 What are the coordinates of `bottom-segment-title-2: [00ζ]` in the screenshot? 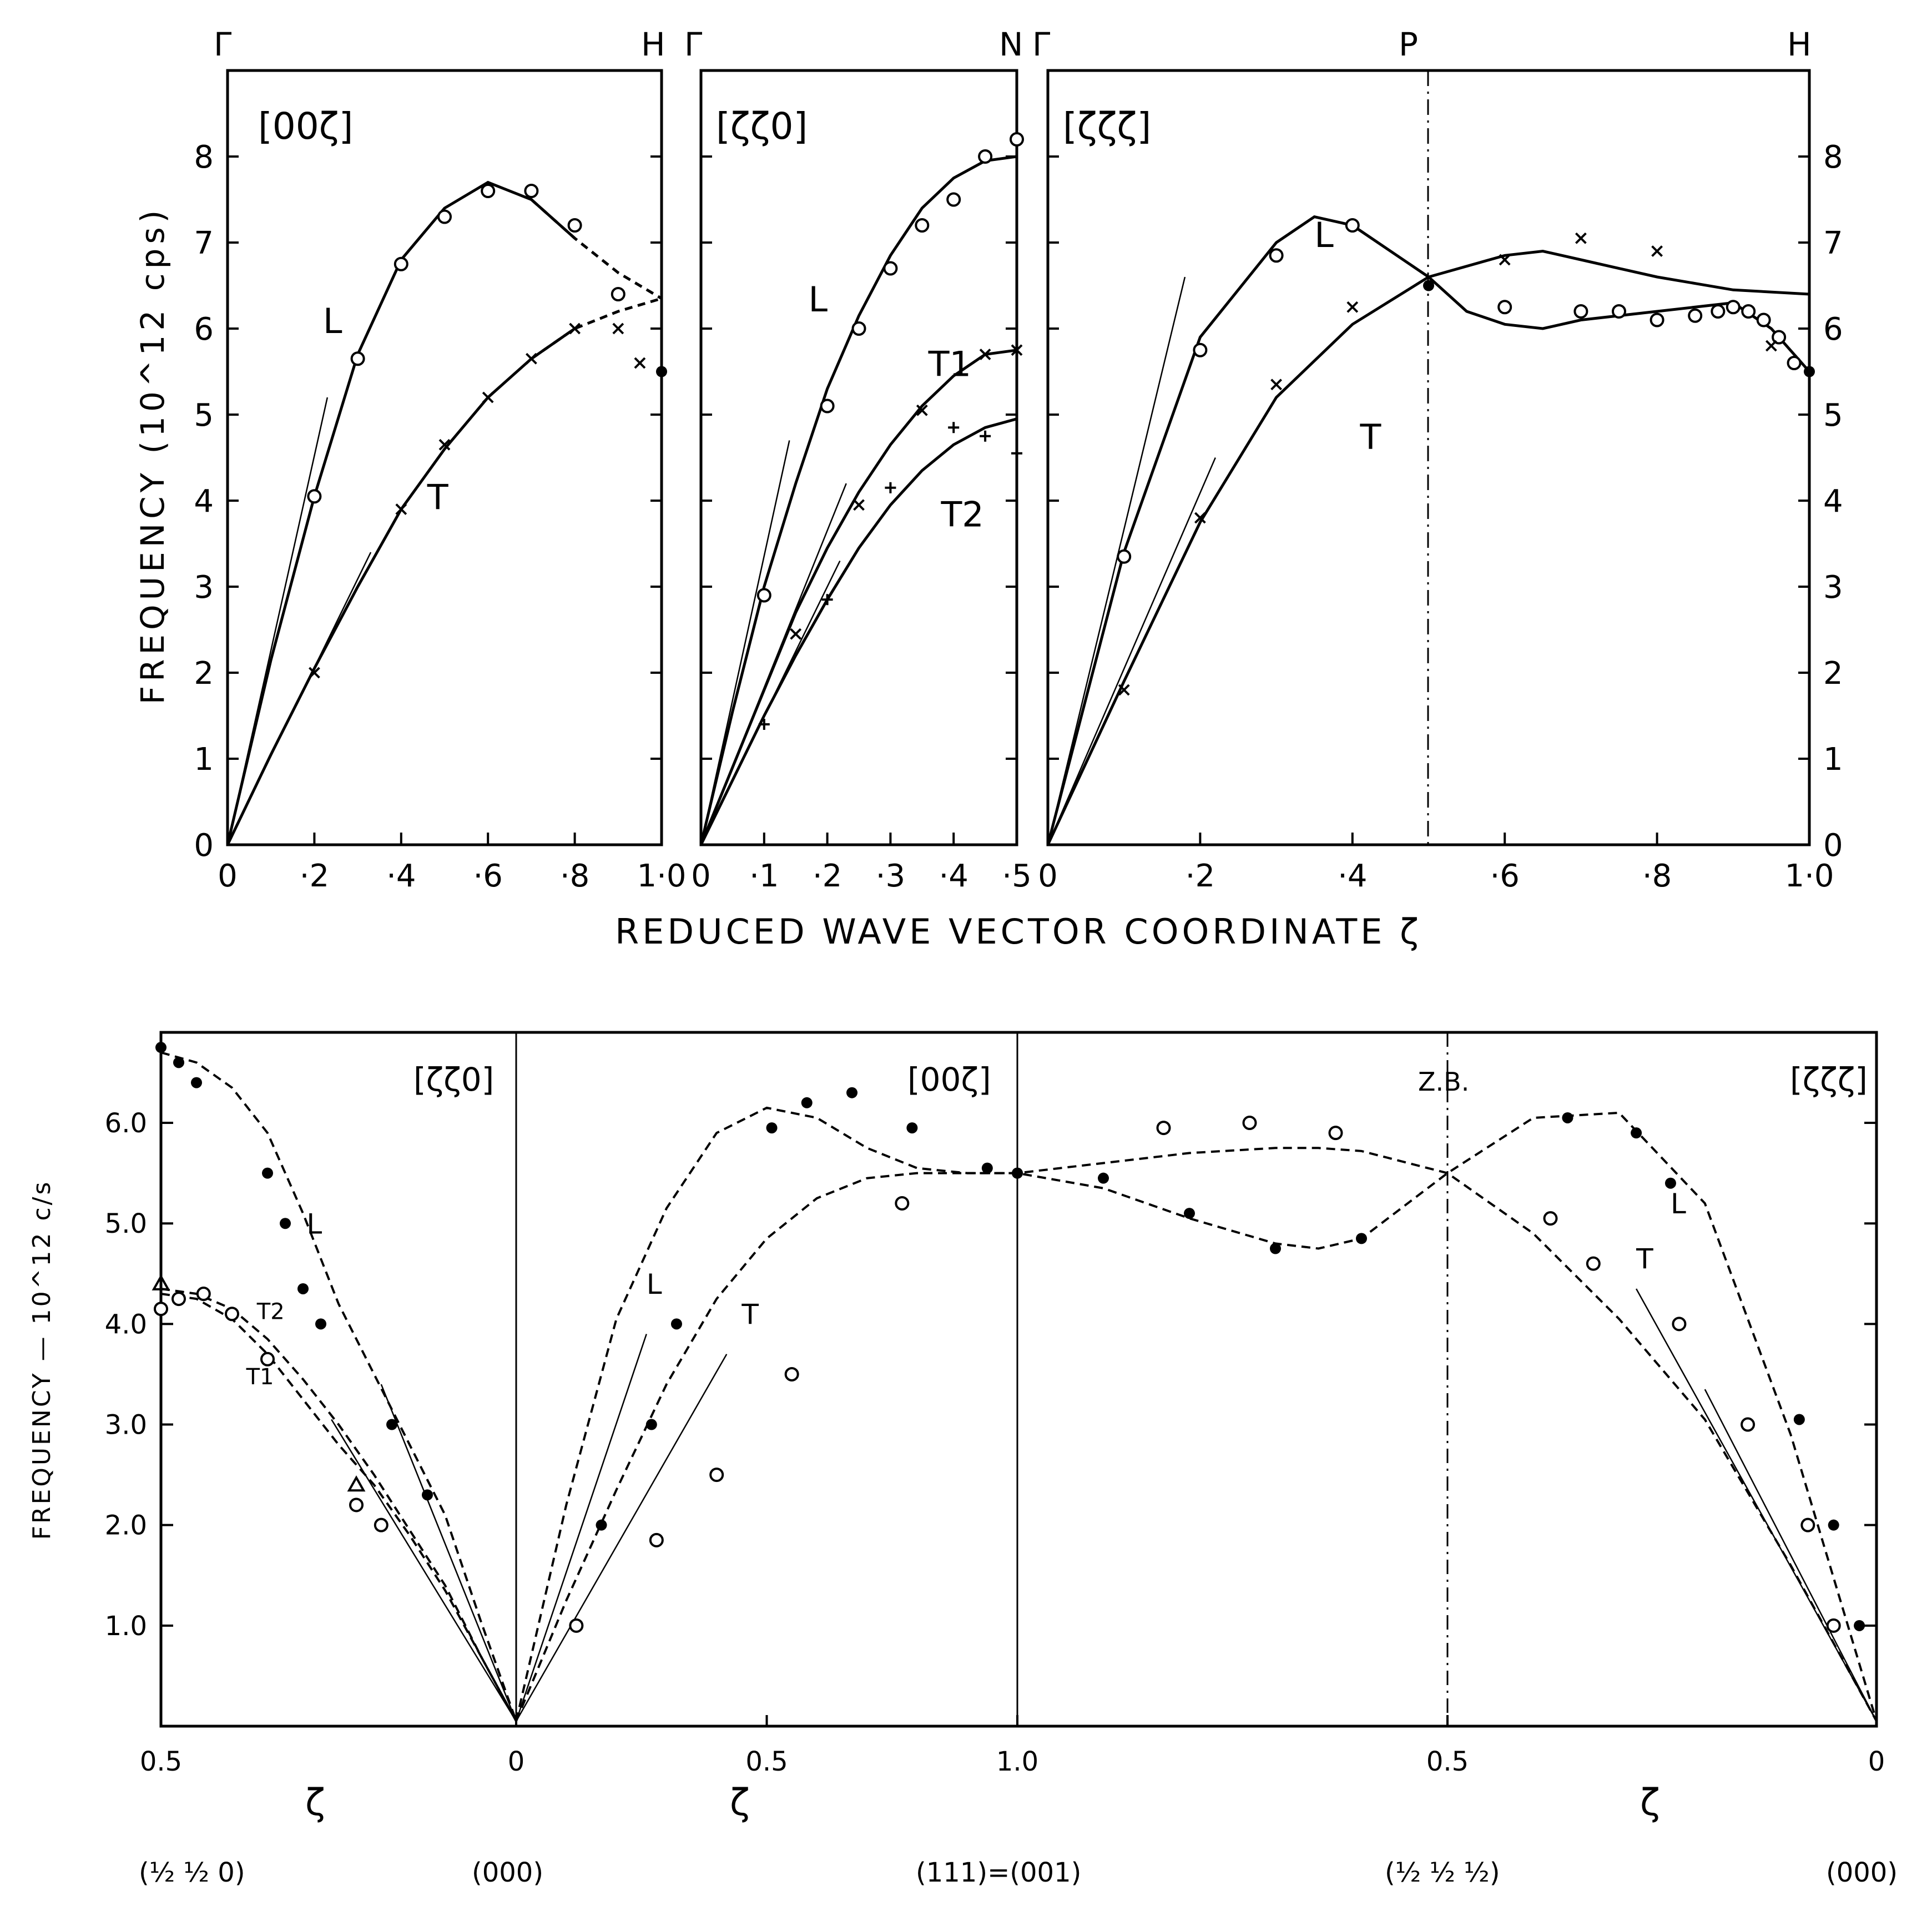 It's located at (949, 1079).